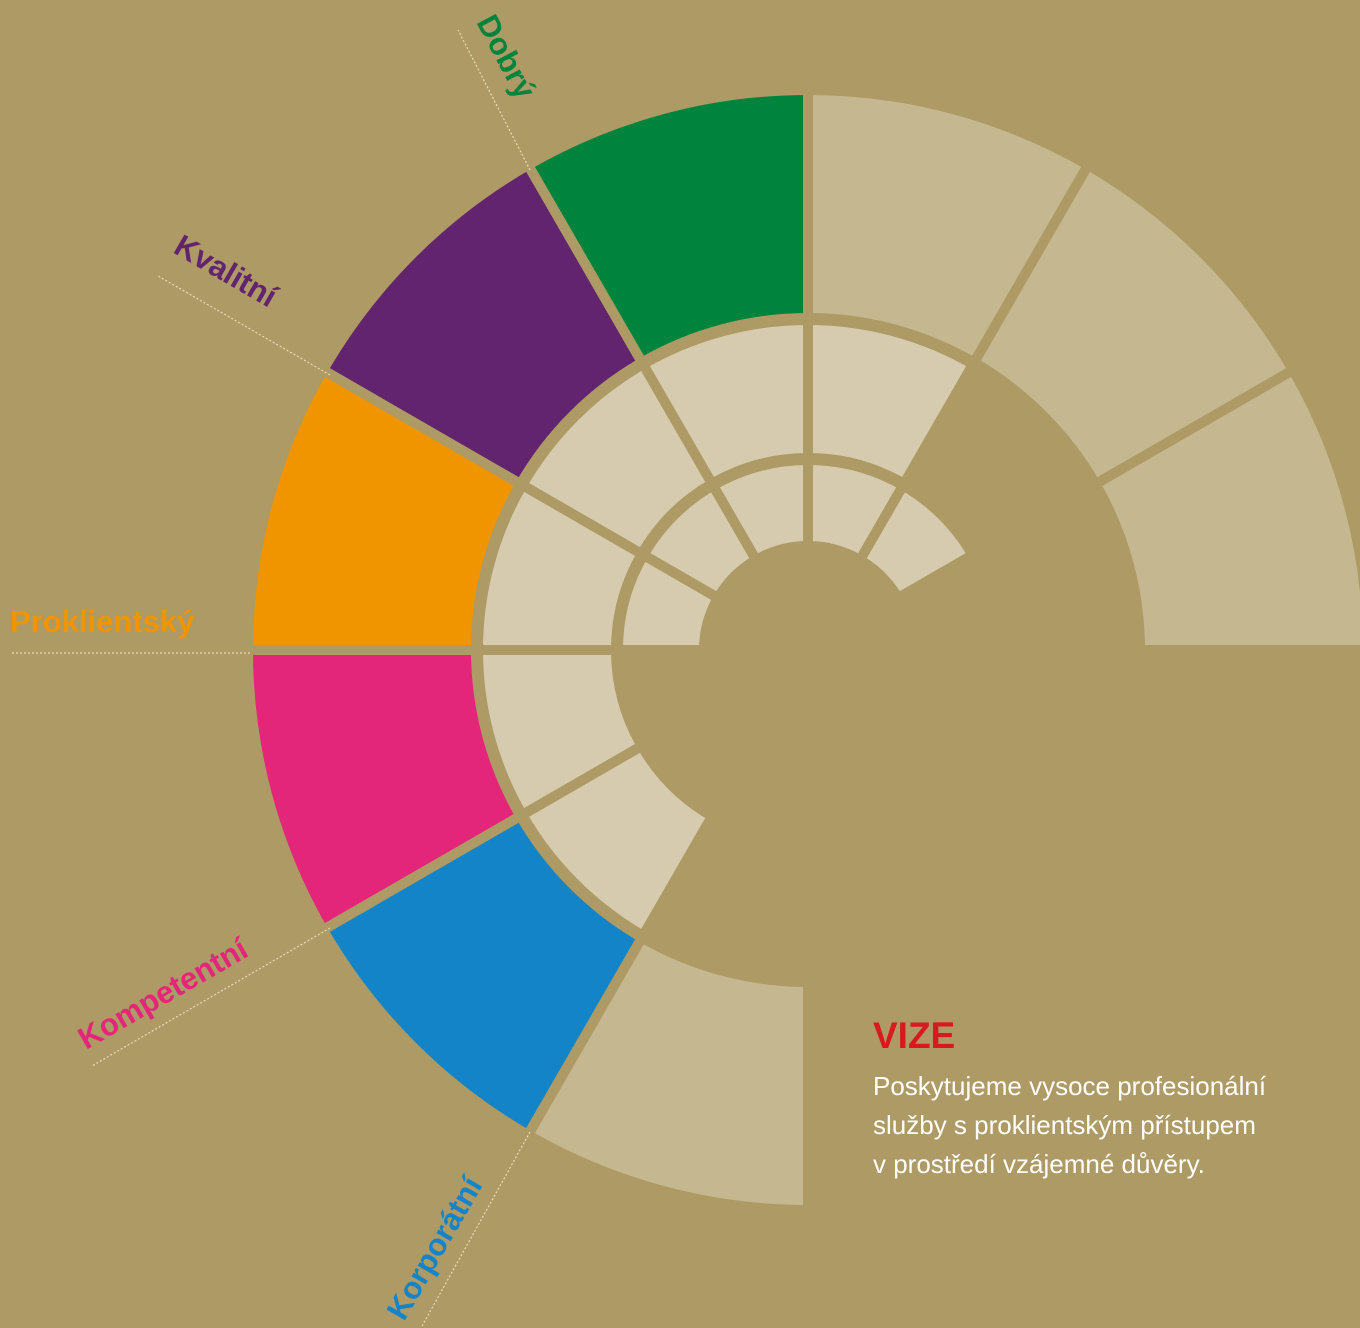 The height and width of the screenshot is (1328, 1360). Describe the element at coordinates (506, 57) in the screenshot. I see `label: Dobrý` at that location.